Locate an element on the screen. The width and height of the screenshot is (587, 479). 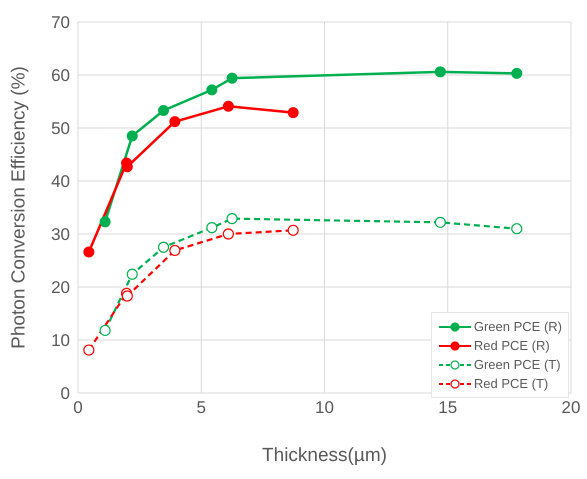
y-tick-label: 40 is located at coordinates (60, 182).